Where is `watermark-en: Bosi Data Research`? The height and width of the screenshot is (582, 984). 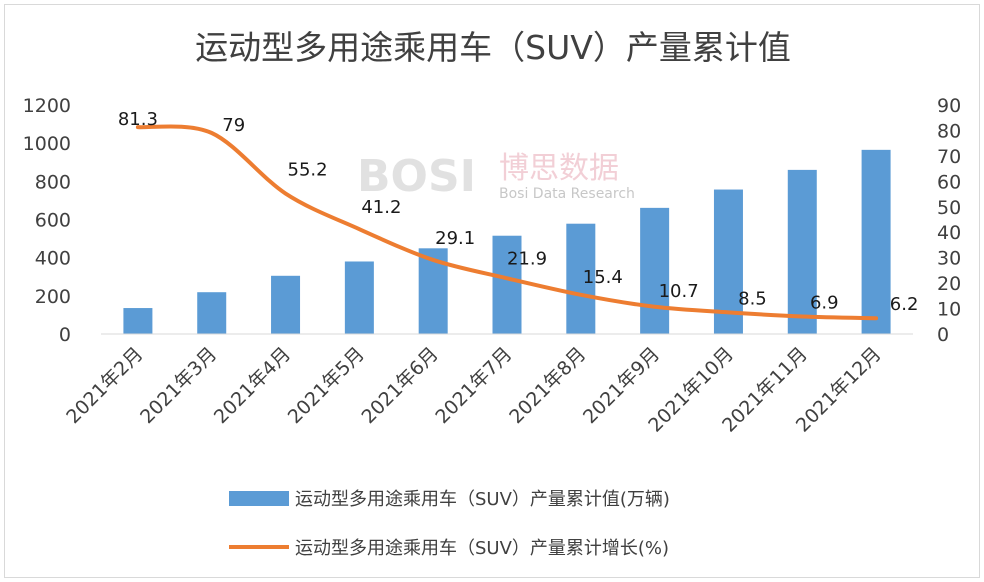 watermark-en: Bosi Data Research is located at coordinates (567, 194).